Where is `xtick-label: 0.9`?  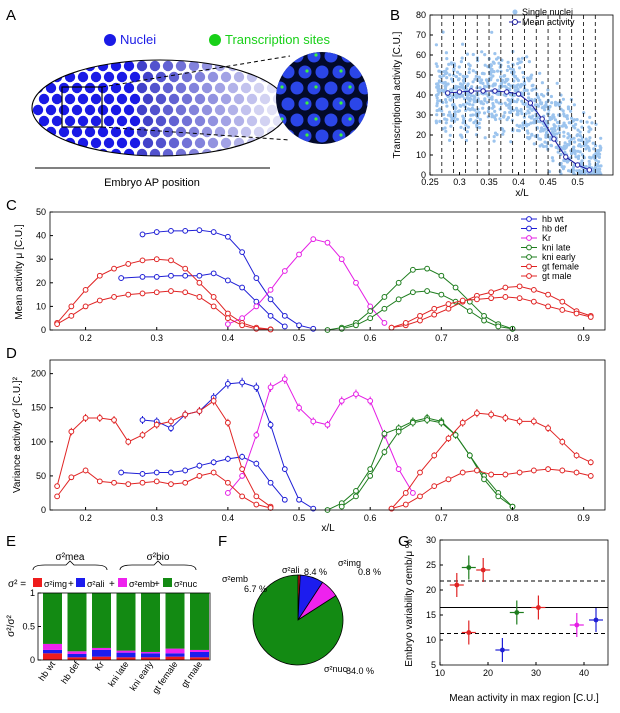
xtick-label: 0.9 is located at coordinates (583, 338).